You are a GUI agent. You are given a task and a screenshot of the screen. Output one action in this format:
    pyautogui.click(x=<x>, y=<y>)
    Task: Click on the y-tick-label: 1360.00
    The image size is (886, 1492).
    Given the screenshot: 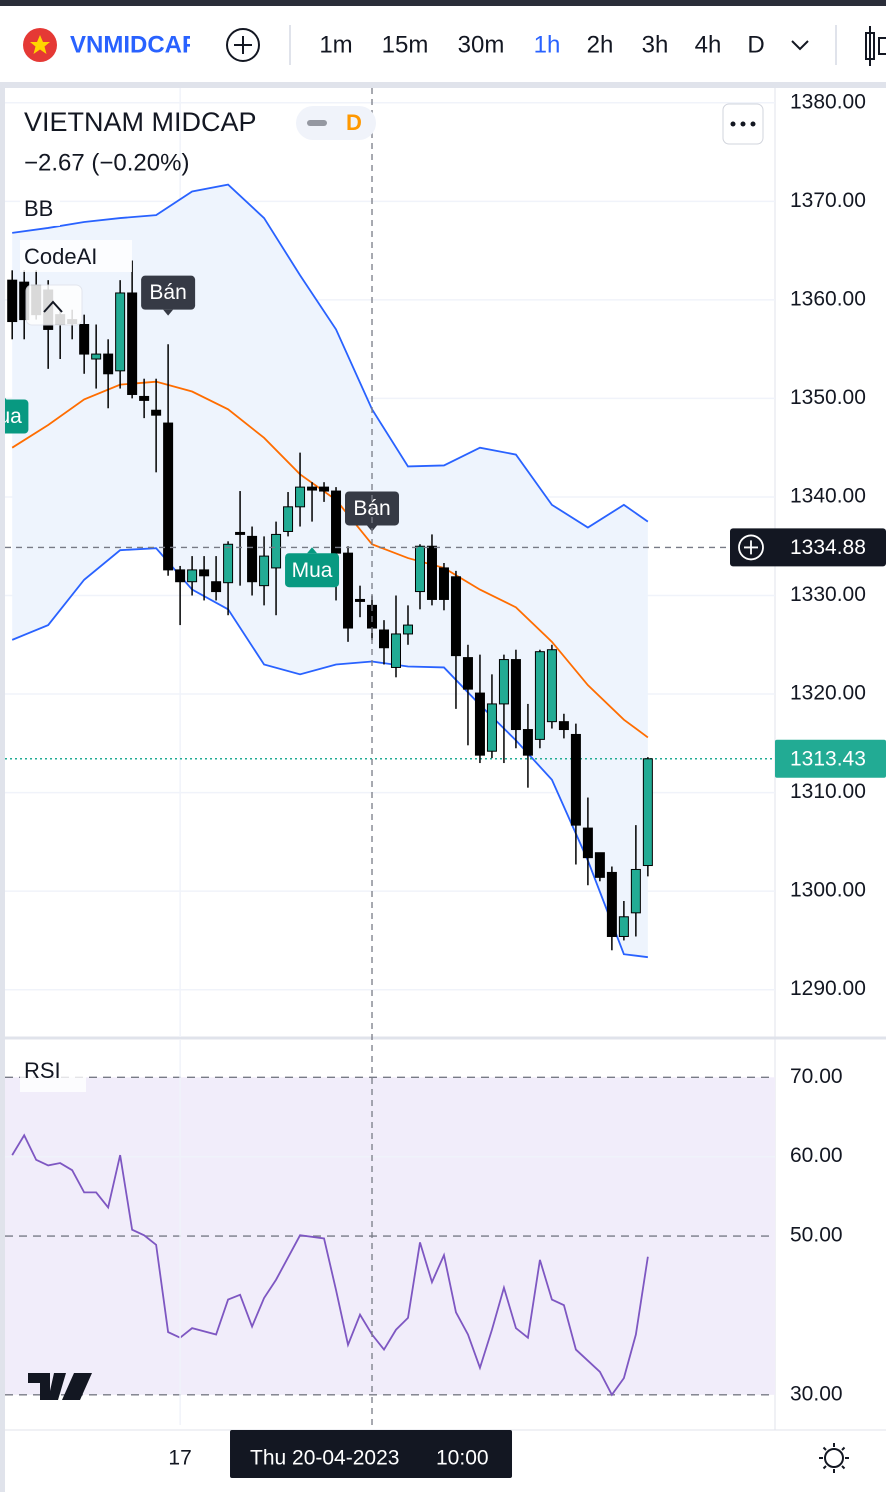 What is the action you would take?
    pyautogui.click(x=828, y=298)
    